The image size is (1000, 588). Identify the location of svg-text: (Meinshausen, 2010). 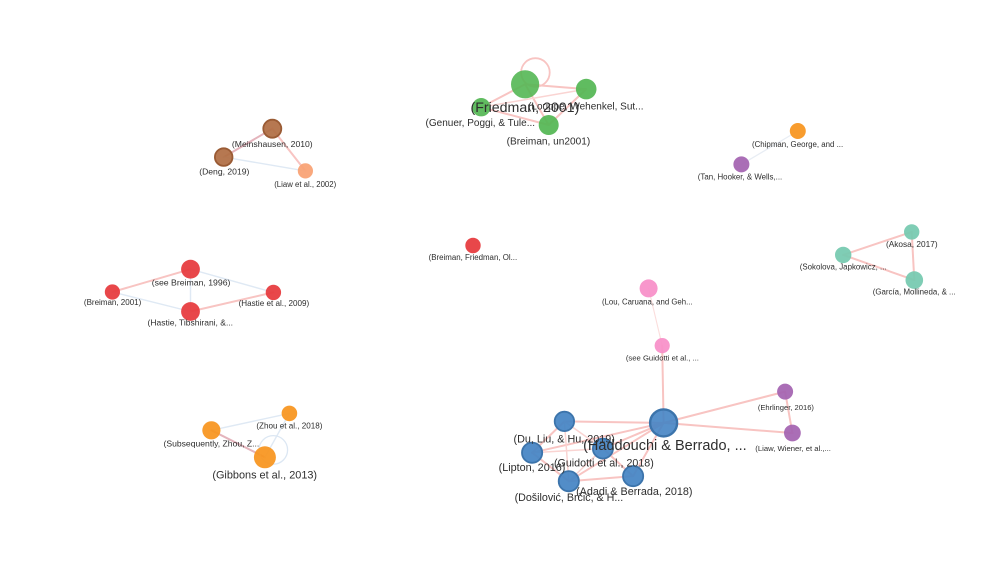
(272, 144).